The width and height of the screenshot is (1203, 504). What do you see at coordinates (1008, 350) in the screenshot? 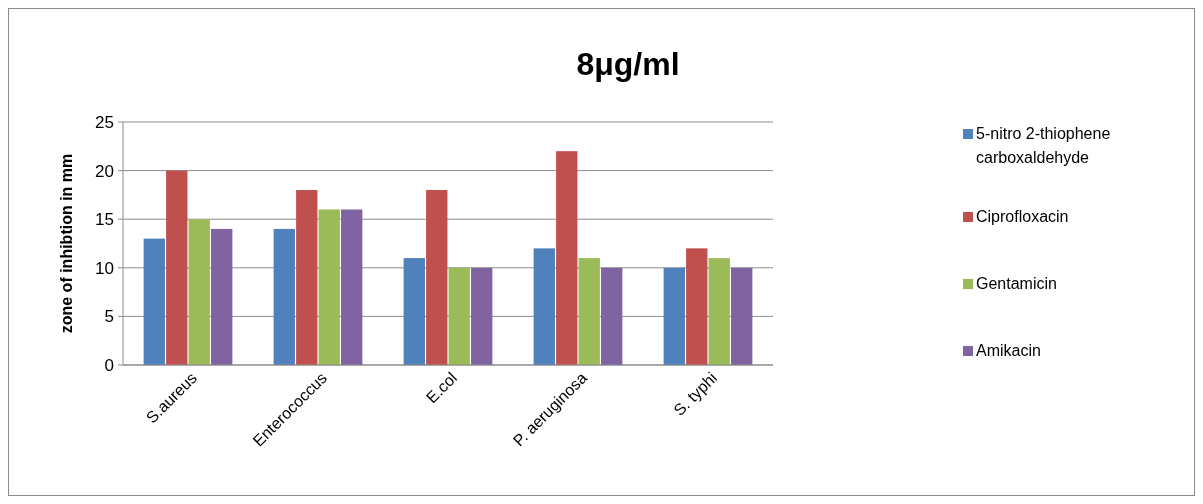
I see `legend-label: Amikacin` at bounding box center [1008, 350].